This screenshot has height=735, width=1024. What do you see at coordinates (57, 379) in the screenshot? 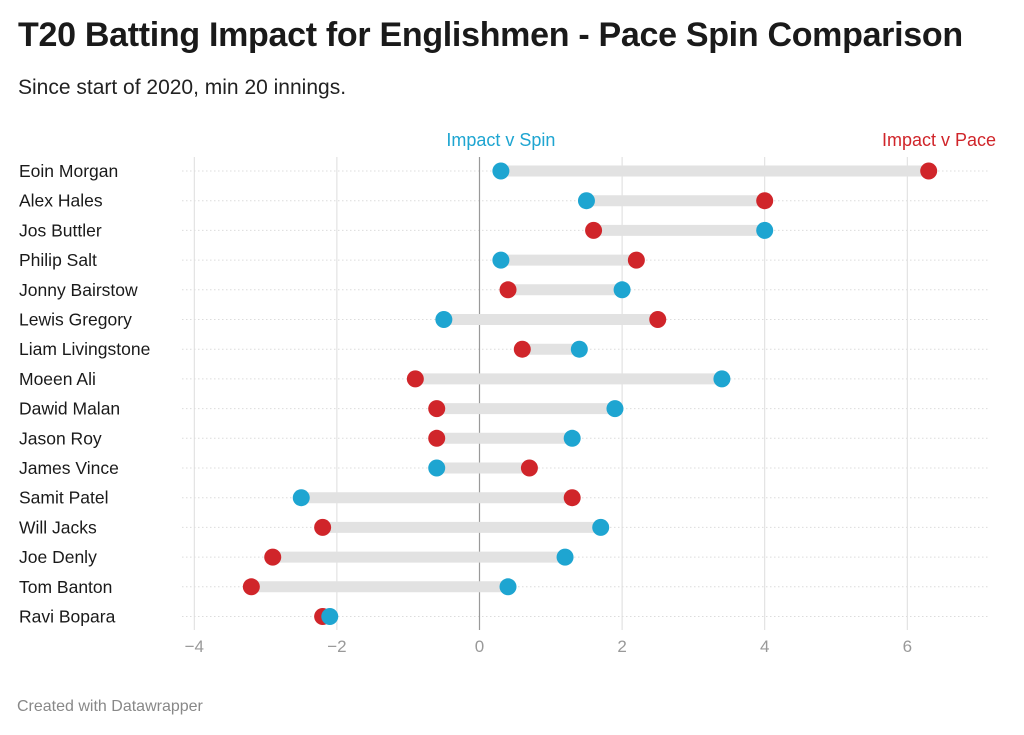
I see `row-label: Moeen Ali` at bounding box center [57, 379].